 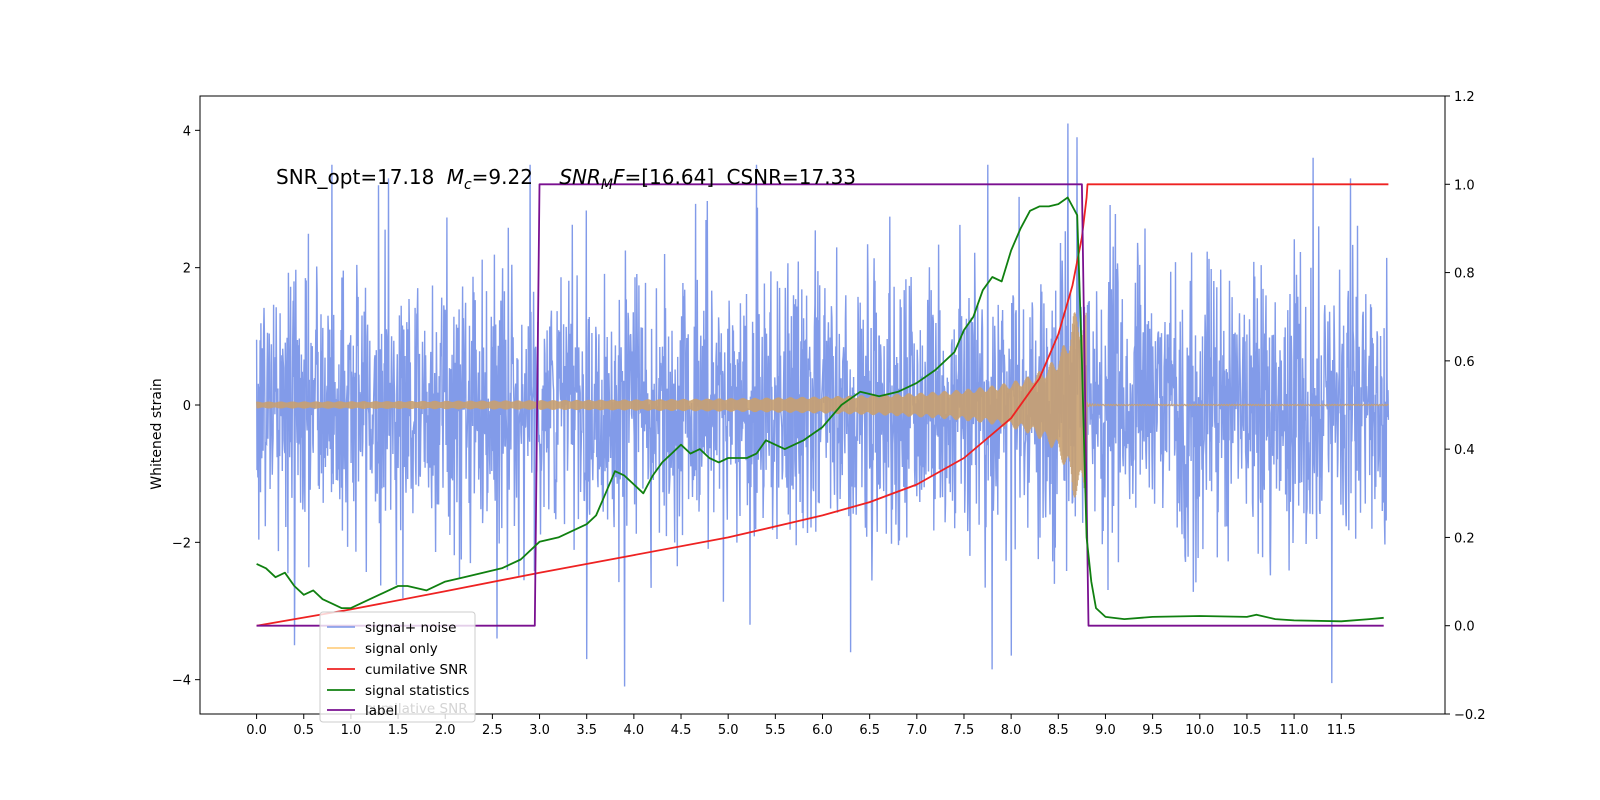 I want to click on y-axis-right: −0.2 0.0 0.2 0.4 0.6 0.8 1.0 1.2, so click(x=1465, y=406).